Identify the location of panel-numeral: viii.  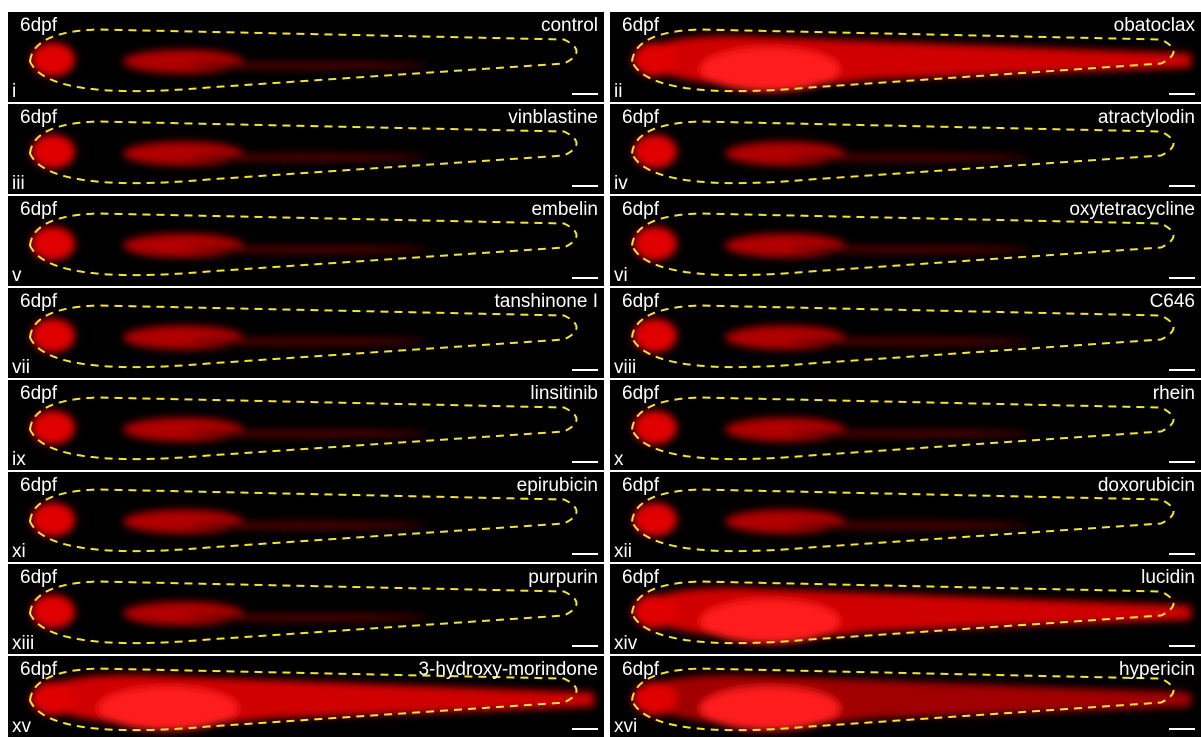
(625, 367).